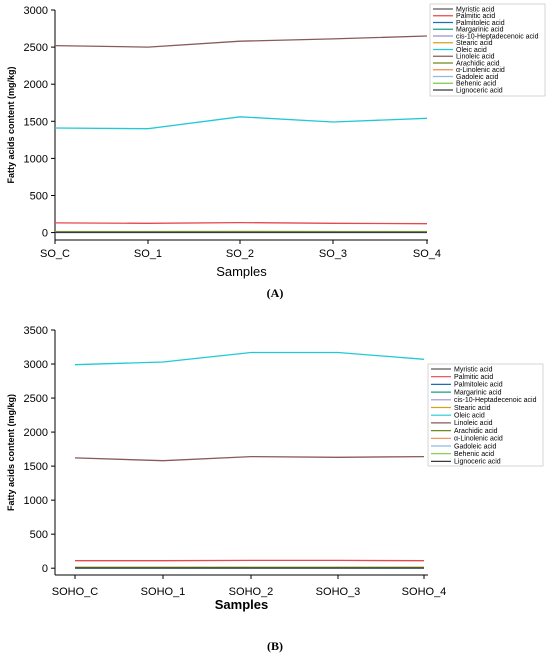  What do you see at coordinates (55, 254) in the screenshot?
I see `x-tick-label: SO_C` at bounding box center [55, 254].